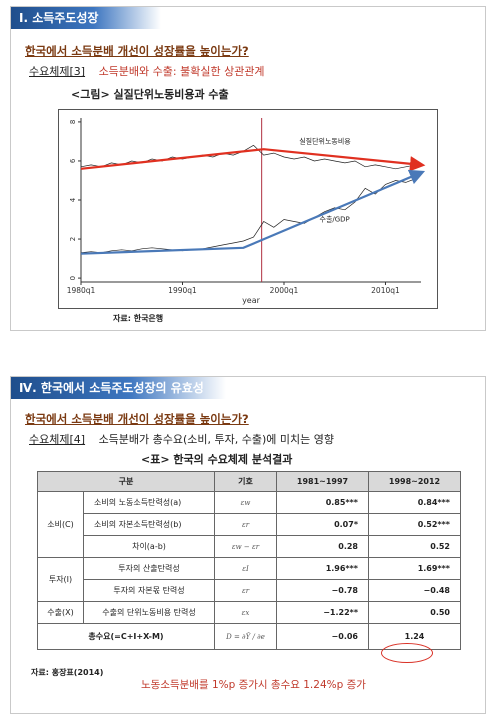 Image resolution: width=496 pixels, height=721 pixels. What do you see at coordinates (149, 612) in the screenshot?
I see `row-label: 수출의 단위노동비용 탄력성` at bounding box center [149, 612].